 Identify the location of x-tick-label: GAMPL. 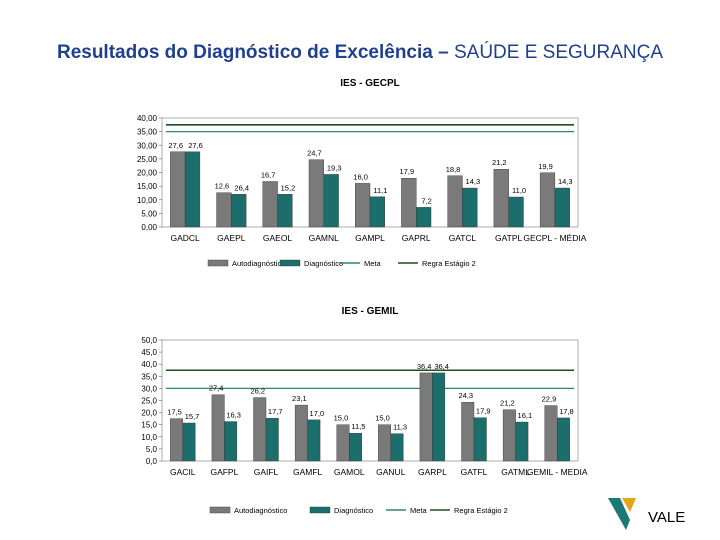
(370, 238).